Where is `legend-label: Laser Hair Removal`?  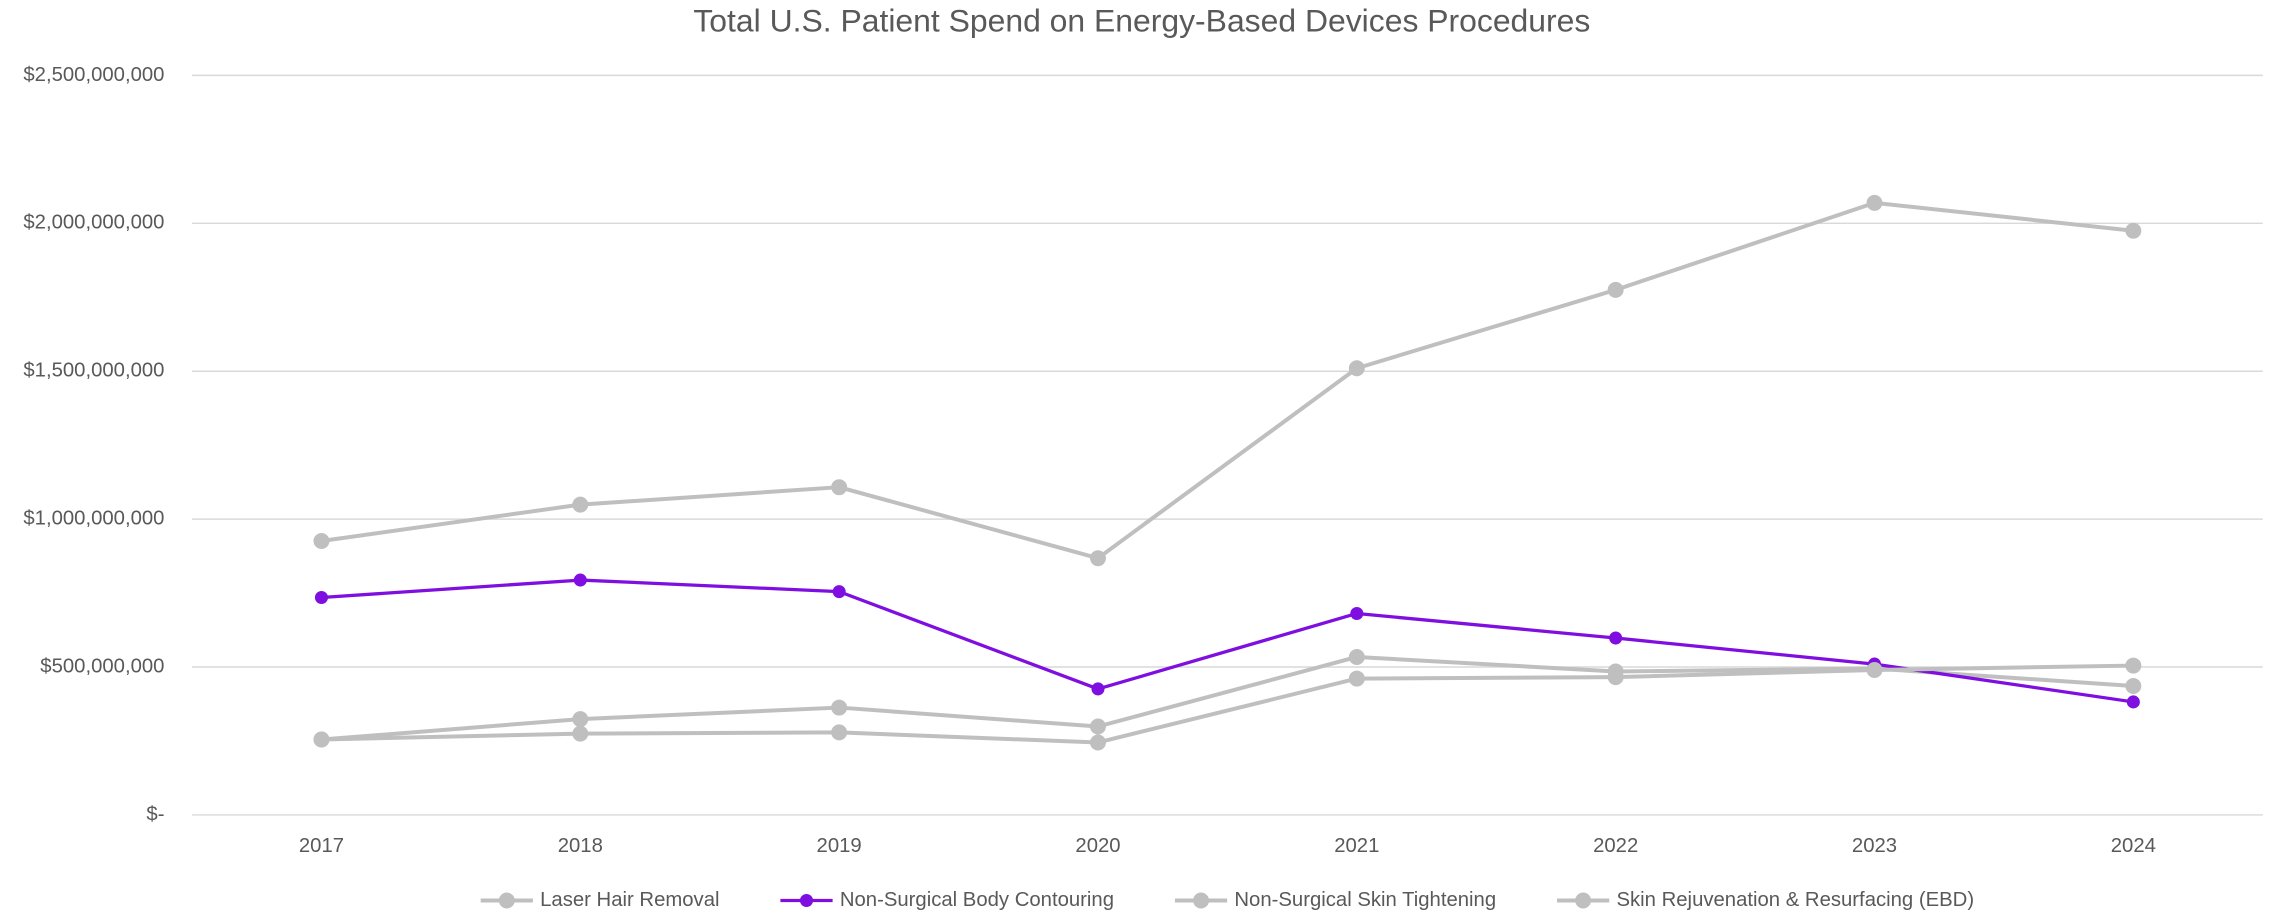
legend-label: Laser Hair Removal is located at coordinates (629, 900).